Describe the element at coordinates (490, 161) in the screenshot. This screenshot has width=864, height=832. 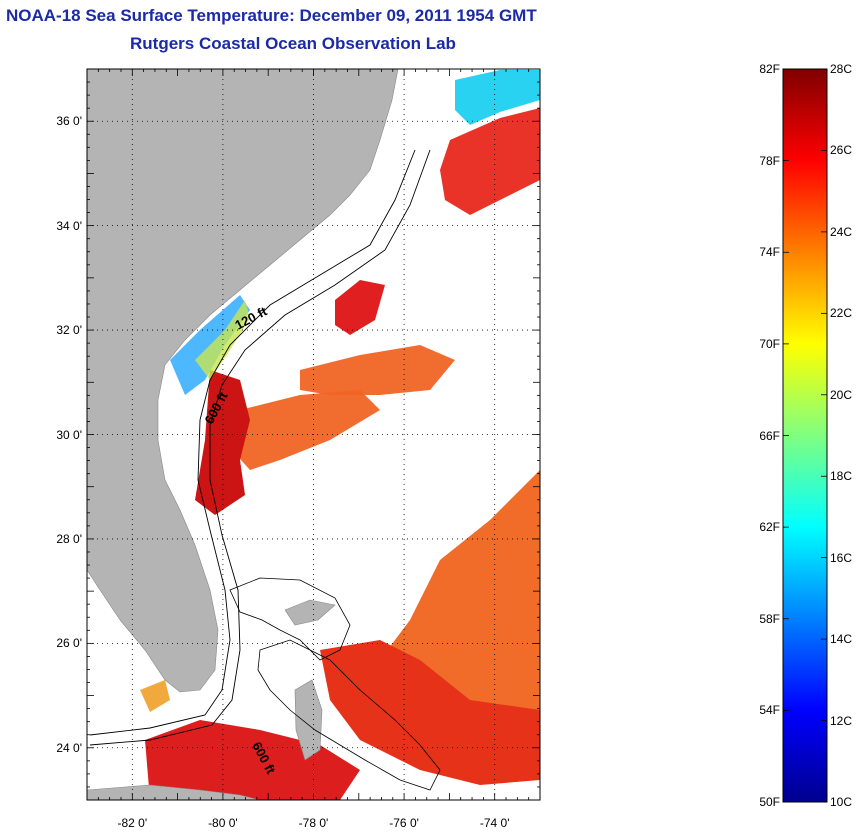
I see `sst-patch-warm-northeast` at that location.